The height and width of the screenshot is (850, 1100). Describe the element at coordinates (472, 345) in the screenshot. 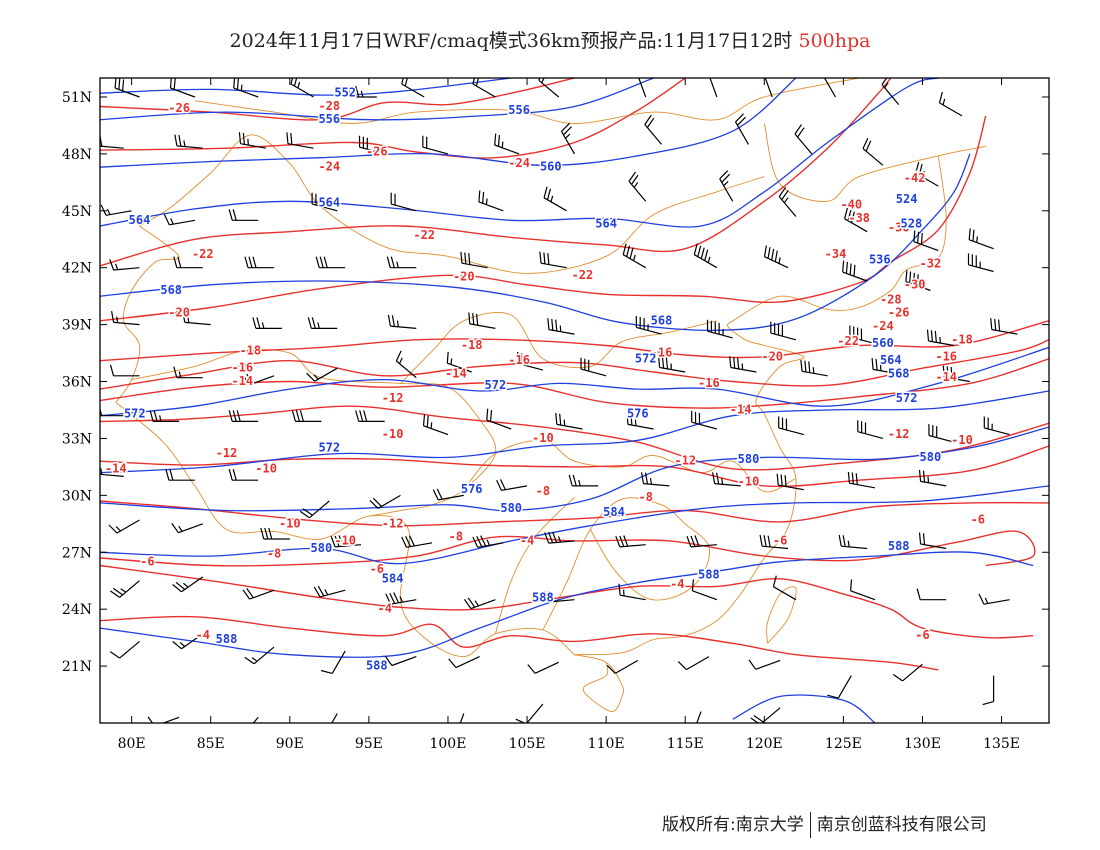

I see `temperature-label: -18` at that location.